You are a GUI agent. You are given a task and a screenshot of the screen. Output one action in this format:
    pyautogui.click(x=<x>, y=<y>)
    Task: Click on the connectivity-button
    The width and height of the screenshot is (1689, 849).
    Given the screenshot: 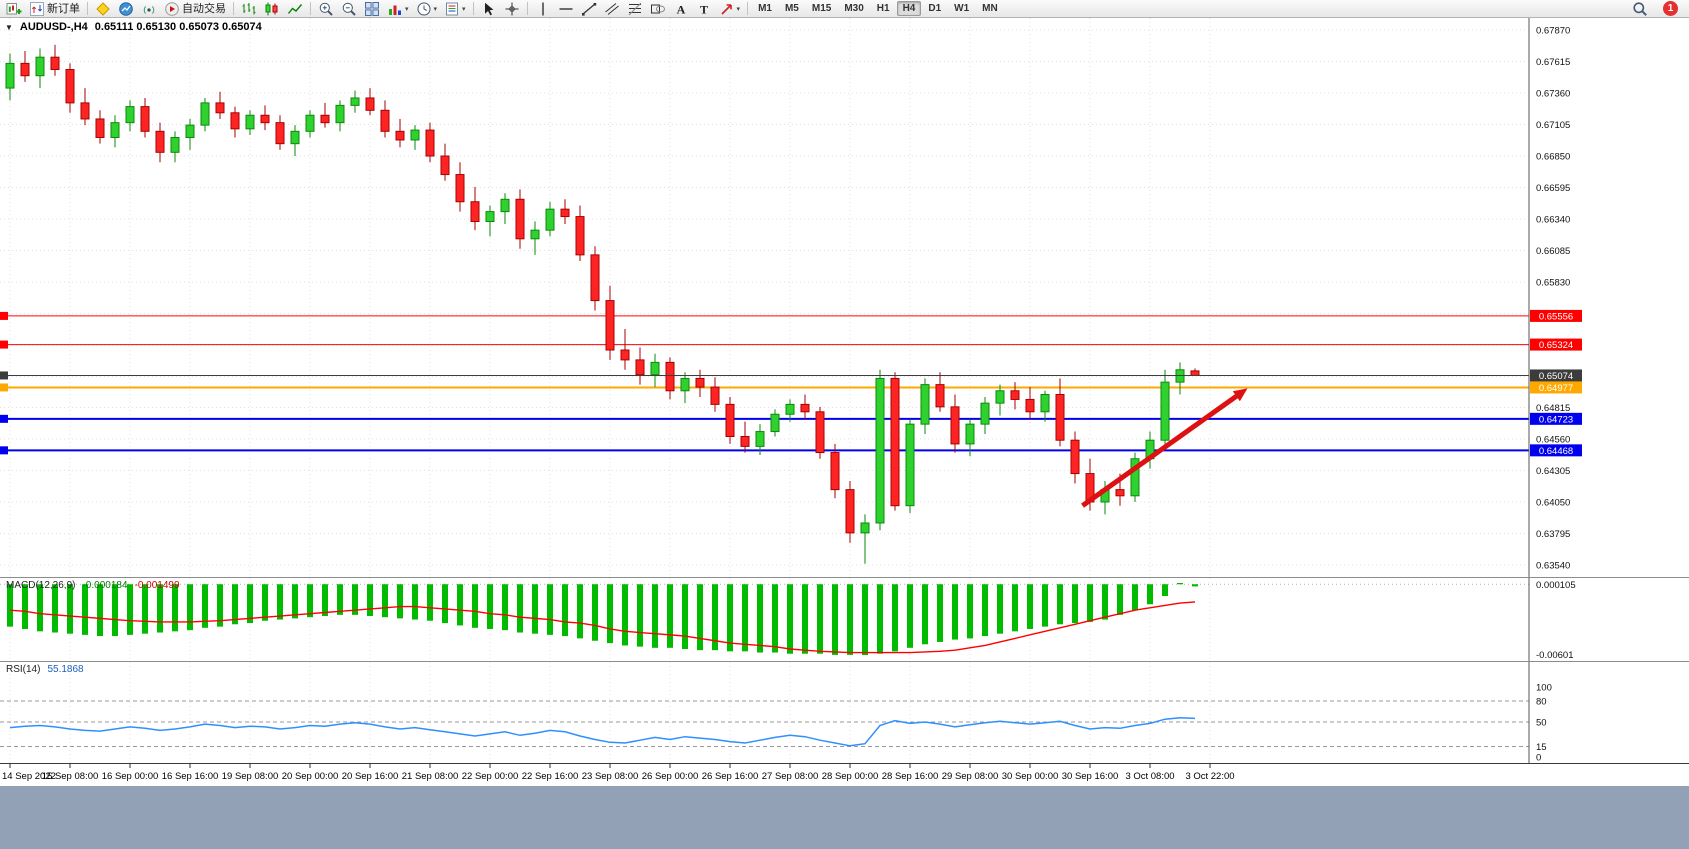 What is the action you would take?
    pyautogui.click(x=149, y=9)
    